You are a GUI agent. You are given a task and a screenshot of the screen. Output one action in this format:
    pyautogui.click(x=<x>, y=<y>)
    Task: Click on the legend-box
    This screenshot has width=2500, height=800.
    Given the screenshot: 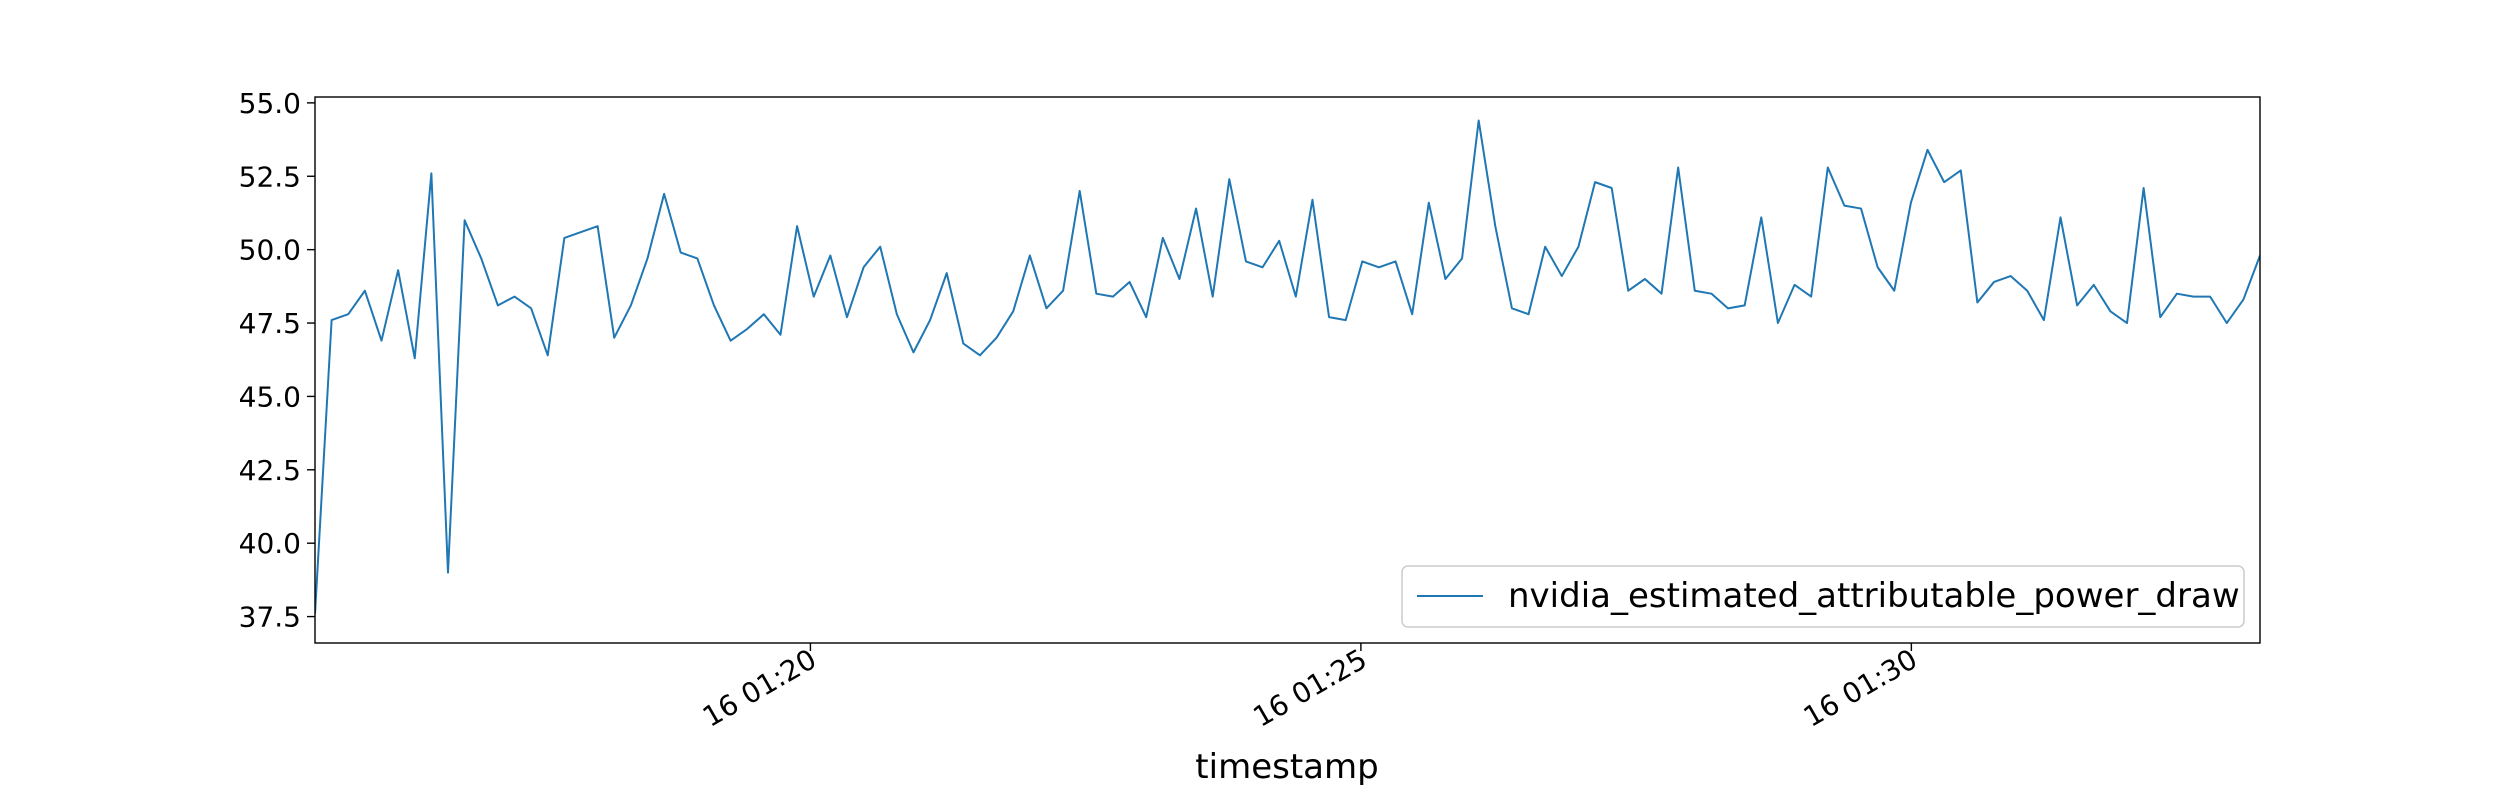 What is the action you would take?
    pyautogui.click(x=1823, y=596)
    